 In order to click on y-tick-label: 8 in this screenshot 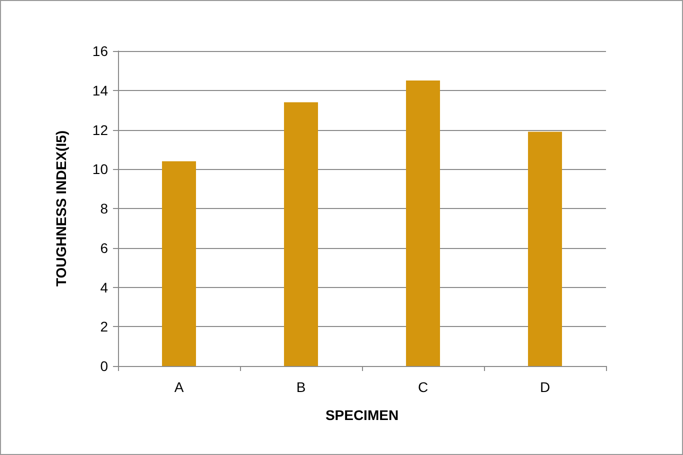, I will do `click(104, 208)`.